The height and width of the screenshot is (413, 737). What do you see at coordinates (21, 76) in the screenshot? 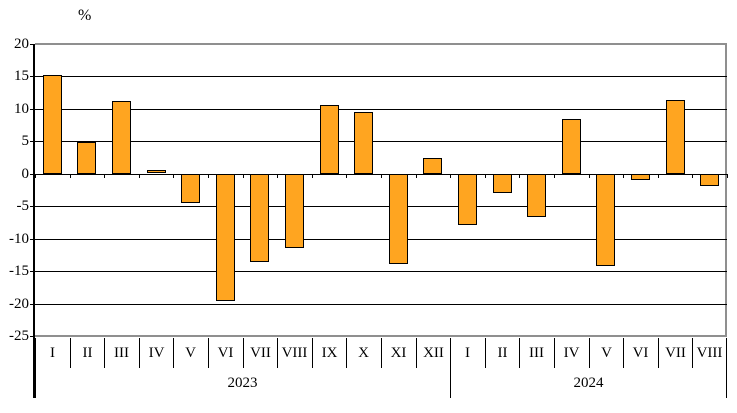
I see `y-tick-label: 15` at bounding box center [21, 76].